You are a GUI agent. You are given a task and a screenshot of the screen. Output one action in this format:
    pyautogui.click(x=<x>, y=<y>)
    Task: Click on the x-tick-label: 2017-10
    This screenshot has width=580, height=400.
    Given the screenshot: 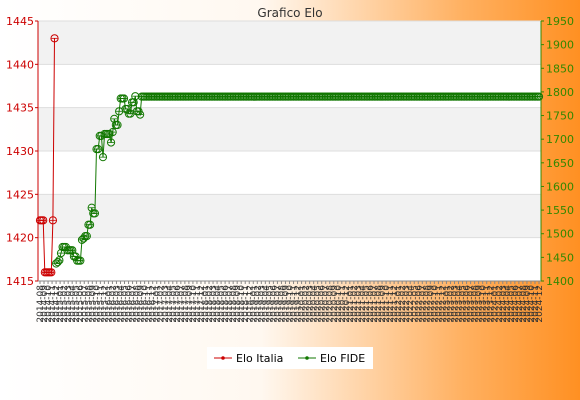 What is the action you would take?
    pyautogui.click(x=194, y=304)
    